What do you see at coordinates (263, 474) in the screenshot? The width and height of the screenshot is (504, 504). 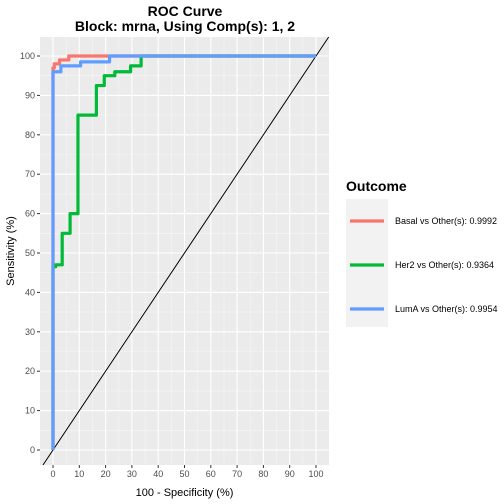 I see `x-tick-label: 80` at bounding box center [263, 474].